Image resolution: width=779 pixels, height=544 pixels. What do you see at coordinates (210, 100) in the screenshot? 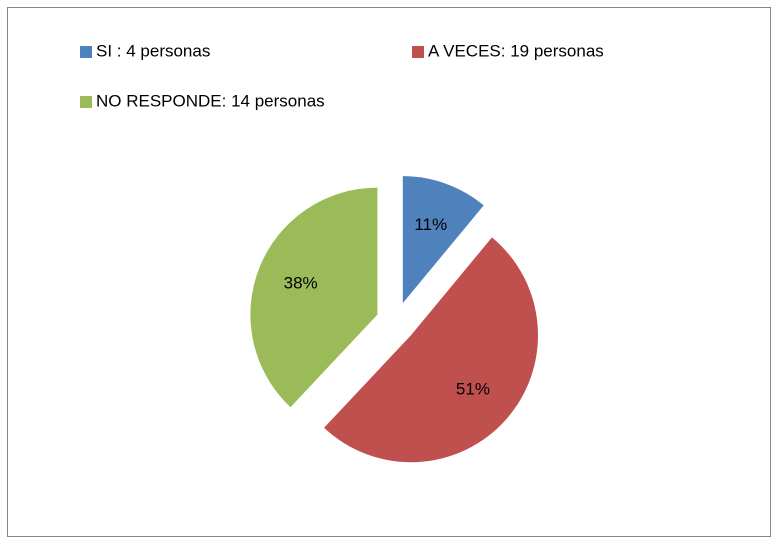
I see `legend-label: NO RESPONDE: 14 personas` at bounding box center [210, 100].